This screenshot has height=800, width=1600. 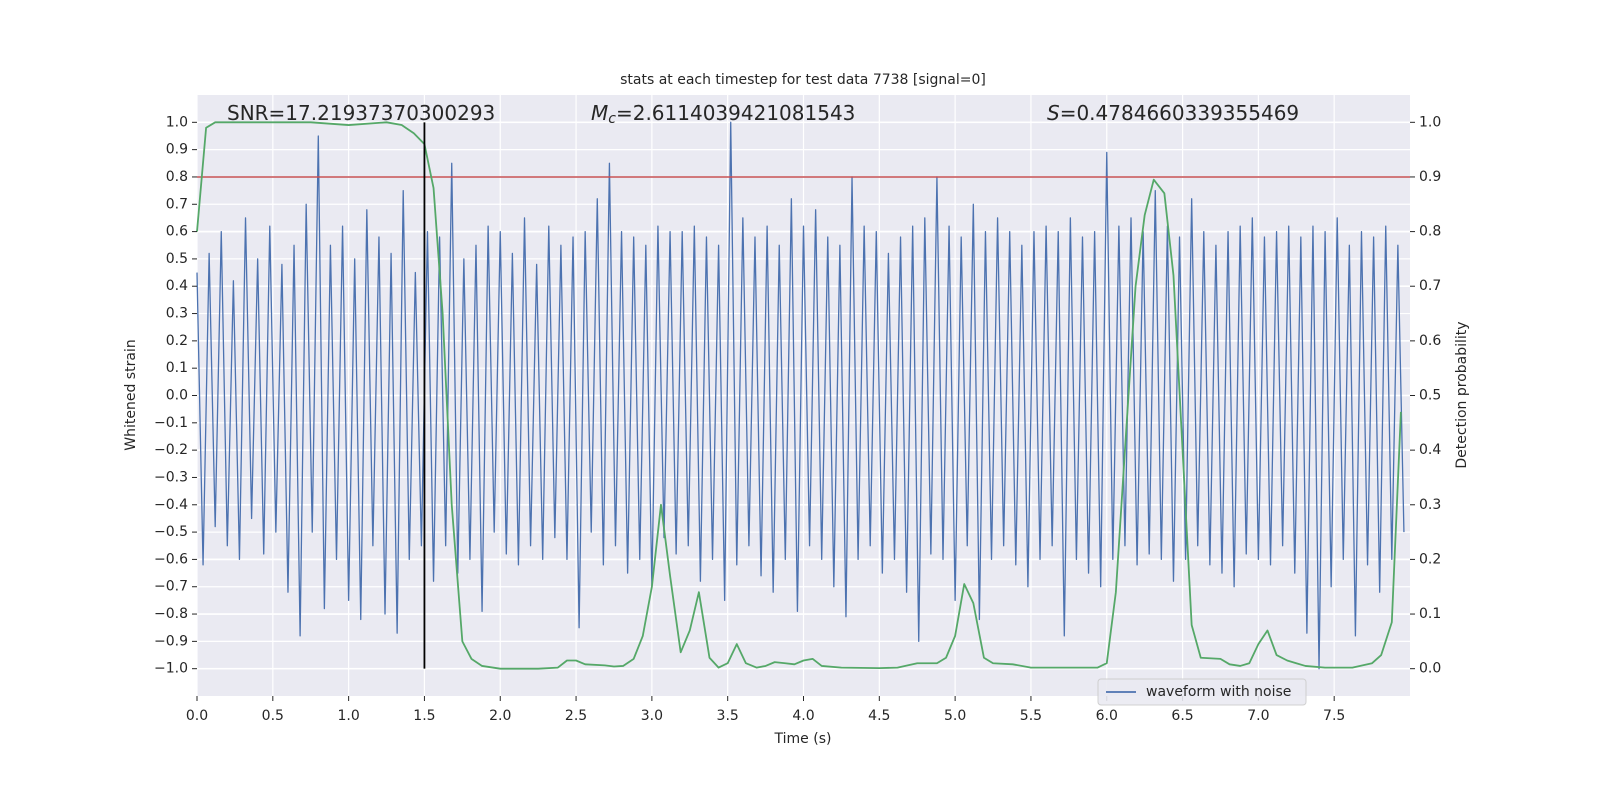 I want to click on annotation-text: =0.4784660339355469, so click(x=1179, y=113).